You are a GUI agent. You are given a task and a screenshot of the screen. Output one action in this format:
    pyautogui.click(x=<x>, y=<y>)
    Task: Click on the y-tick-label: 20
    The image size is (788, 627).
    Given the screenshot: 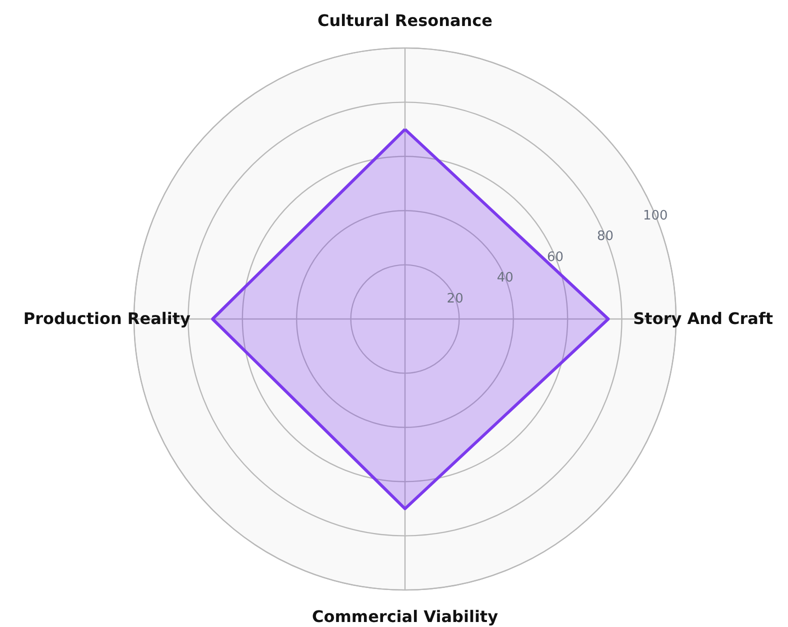 What is the action you would take?
    pyautogui.click(x=455, y=298)
    